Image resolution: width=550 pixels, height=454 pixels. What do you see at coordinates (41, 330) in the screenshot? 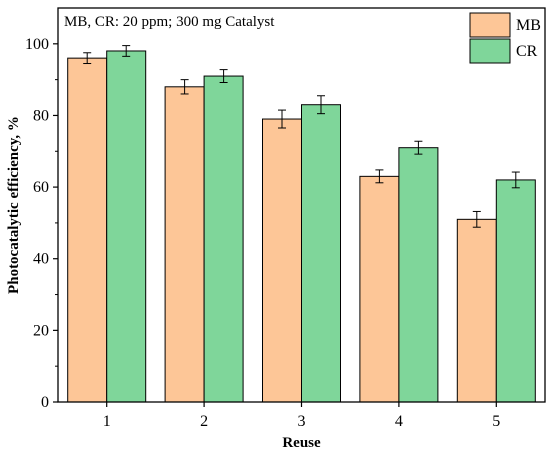
I see `y-tick-label-20: 20` at bounding box center [41, 330].